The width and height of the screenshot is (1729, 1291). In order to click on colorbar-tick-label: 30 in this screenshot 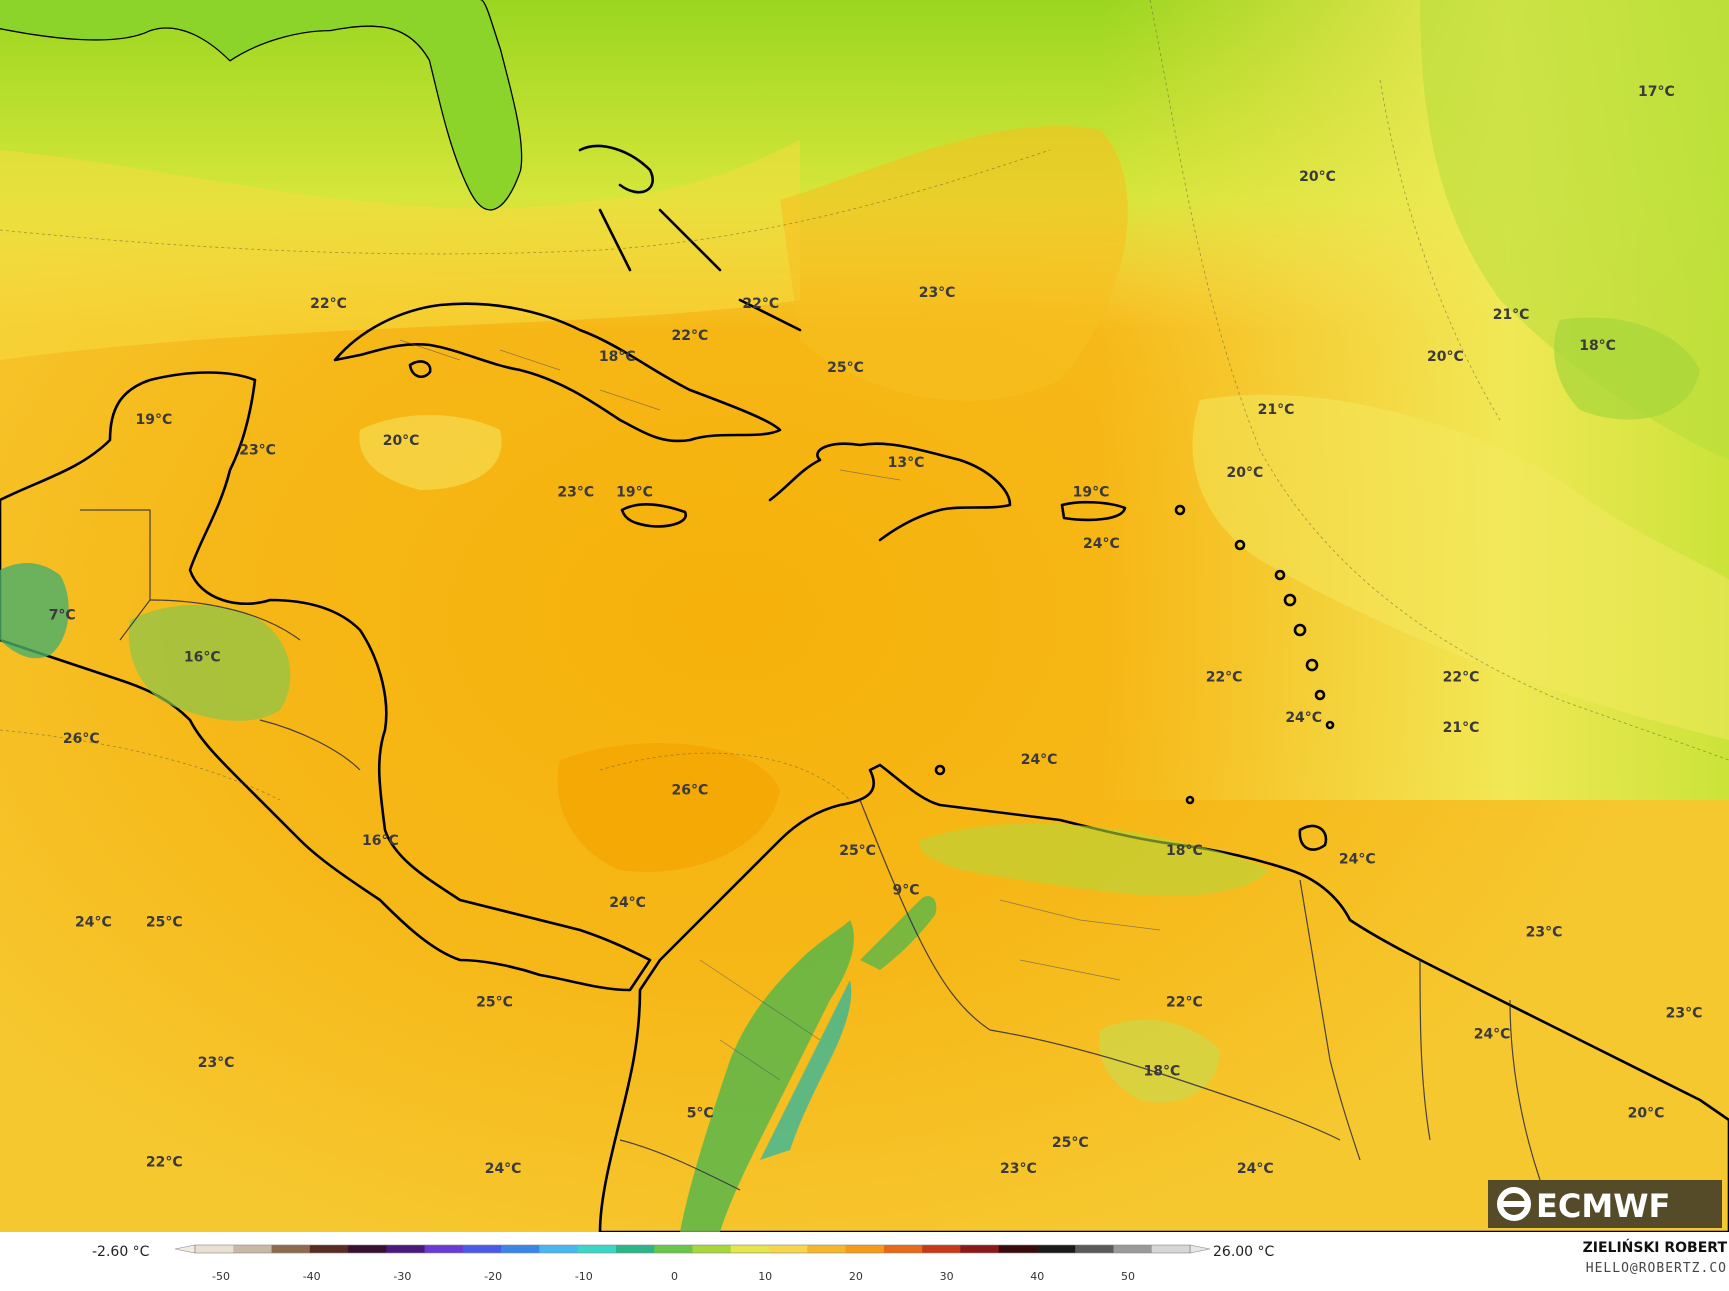, I will do `click(947, 1276)`.